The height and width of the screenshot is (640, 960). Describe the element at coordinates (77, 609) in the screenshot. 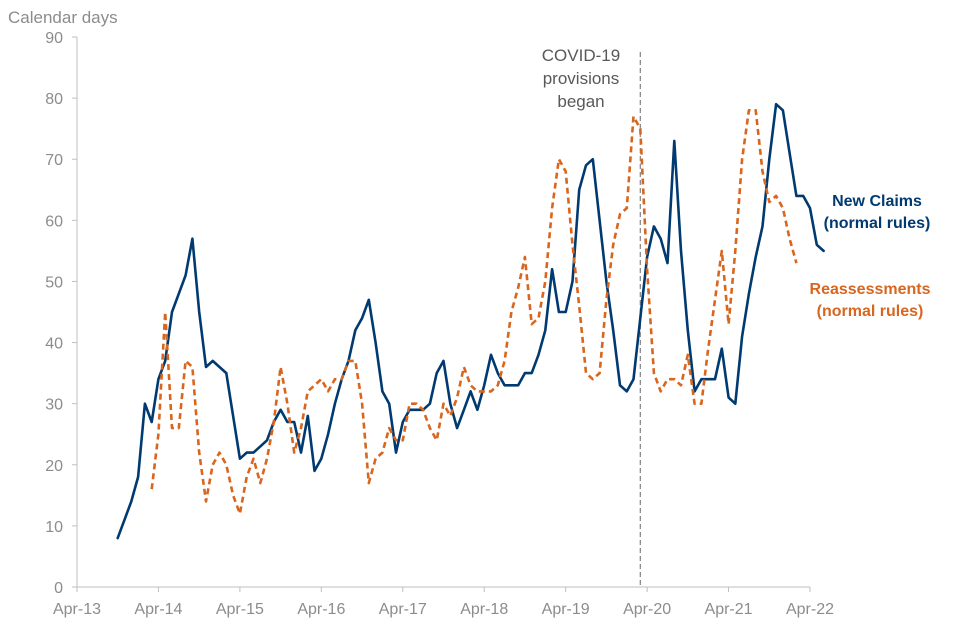

I see `x-tick-label: Apr-13` at that location.